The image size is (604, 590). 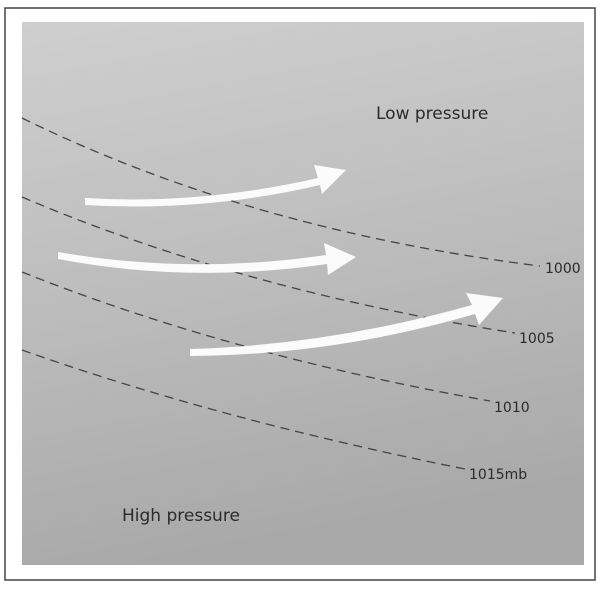 What do you see at coordinates (537, 339) in the screenshot?
I see `isobar-label: 1005` at bounding box center [537, 339].